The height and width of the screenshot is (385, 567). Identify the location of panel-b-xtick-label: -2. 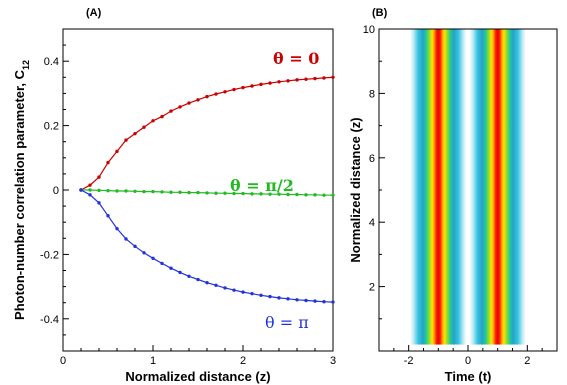
(409, 361).